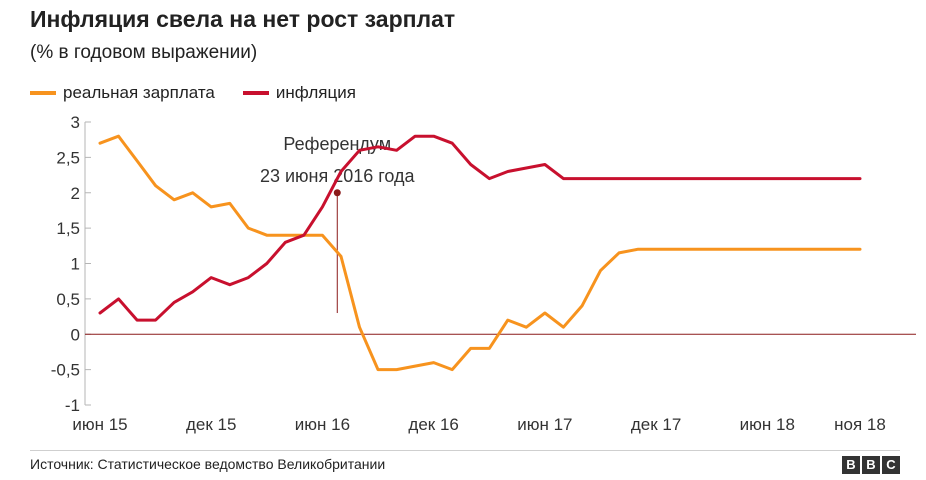  What do you see at coordinates (99, 424) in the screenshot?
I see `x-tick-label: июн 15` at bounding box center [99, 424].